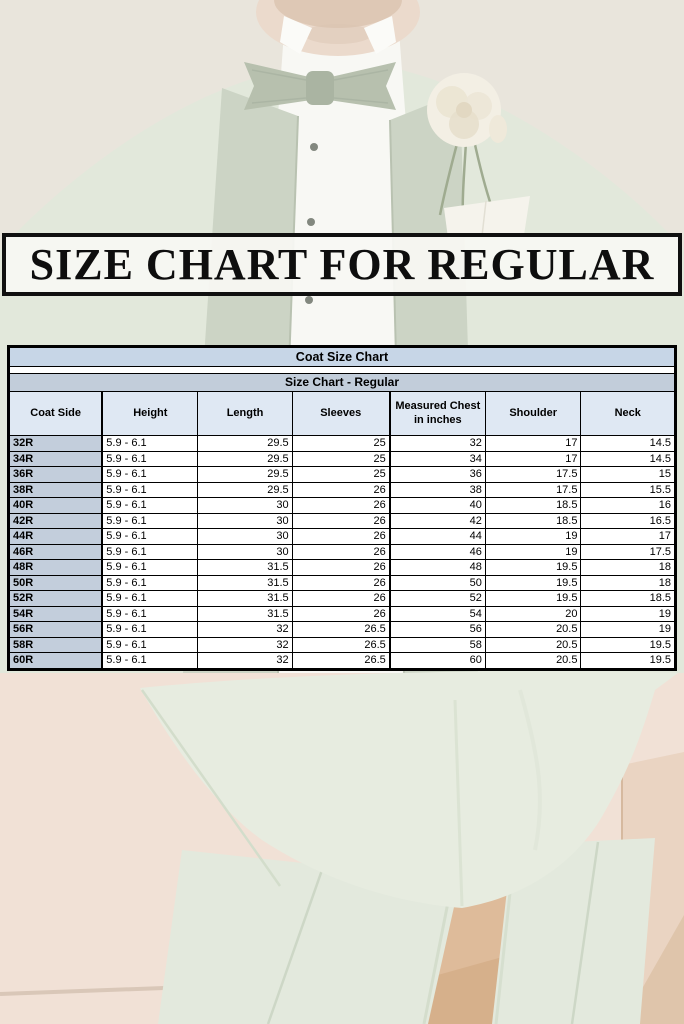 The width and height of the screenshot is (684, 1024). I want to click on row-label-cell: 44R, so click(57, 536).